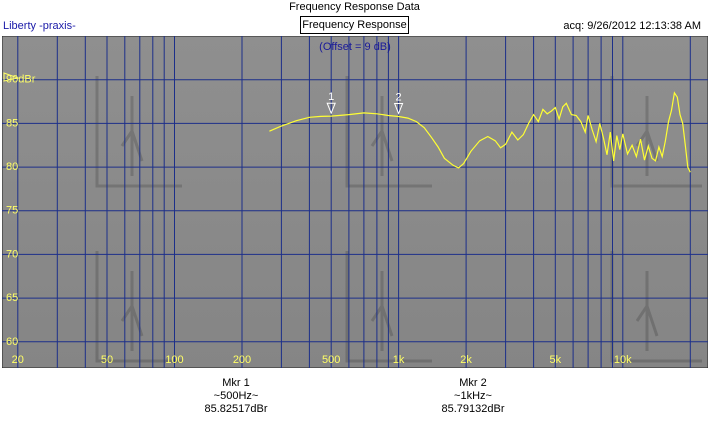 Image resolution: width=709 pixels, height=426 pixels. I want to click on response-trace, so click(480, 132).